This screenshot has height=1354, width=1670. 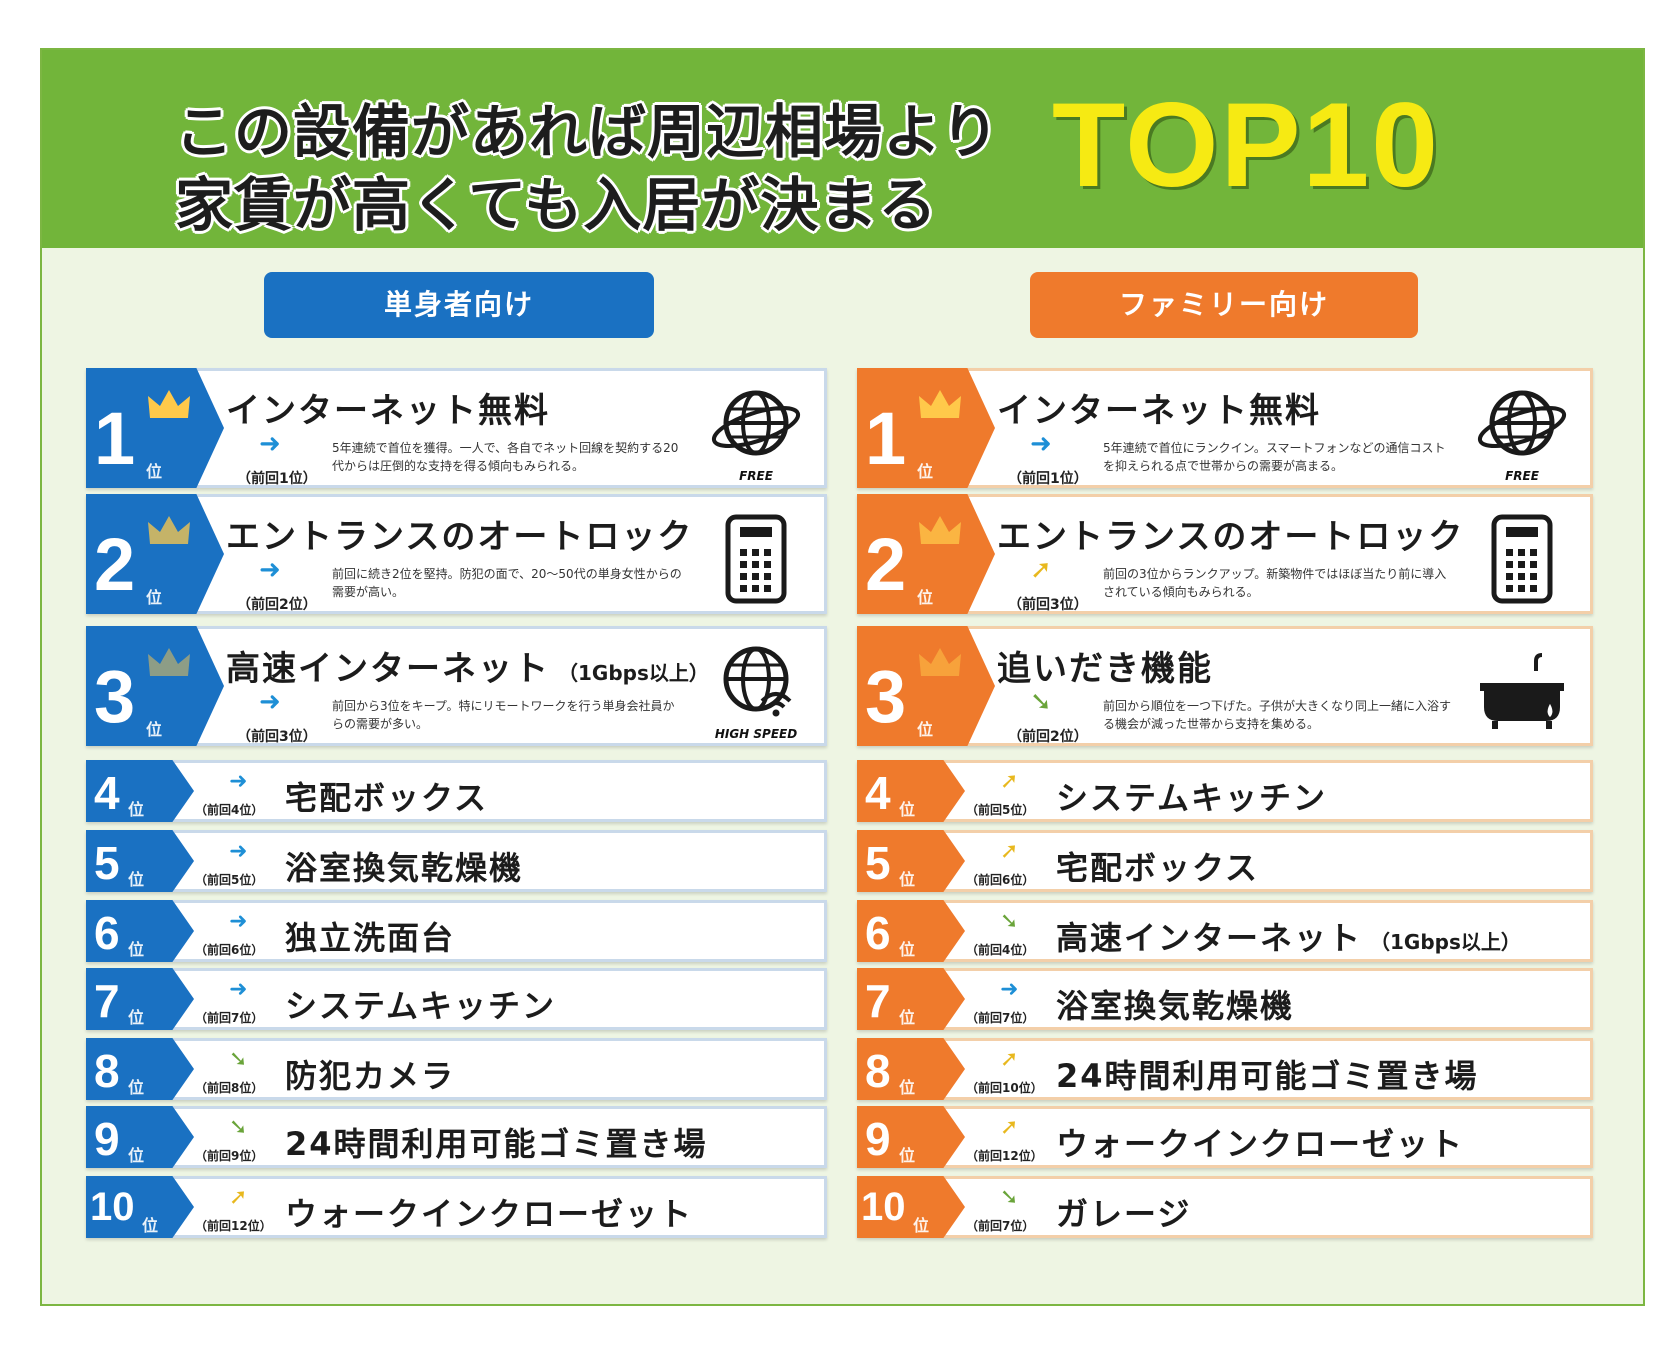 I want to click on item-title: 宅配ボックス, so click(x=1158, y=868).